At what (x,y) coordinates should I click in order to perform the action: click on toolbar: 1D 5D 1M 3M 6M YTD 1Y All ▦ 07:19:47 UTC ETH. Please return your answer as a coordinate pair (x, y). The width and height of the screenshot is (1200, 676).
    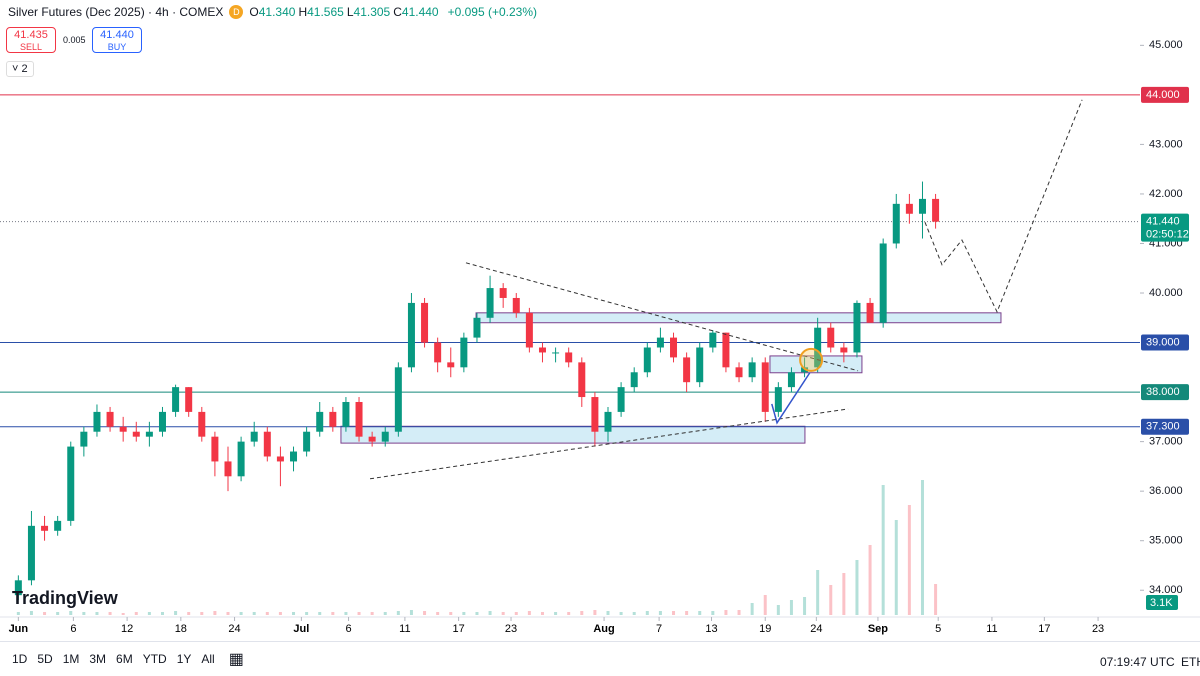
    Looking at the image, I should click on (600, 658).